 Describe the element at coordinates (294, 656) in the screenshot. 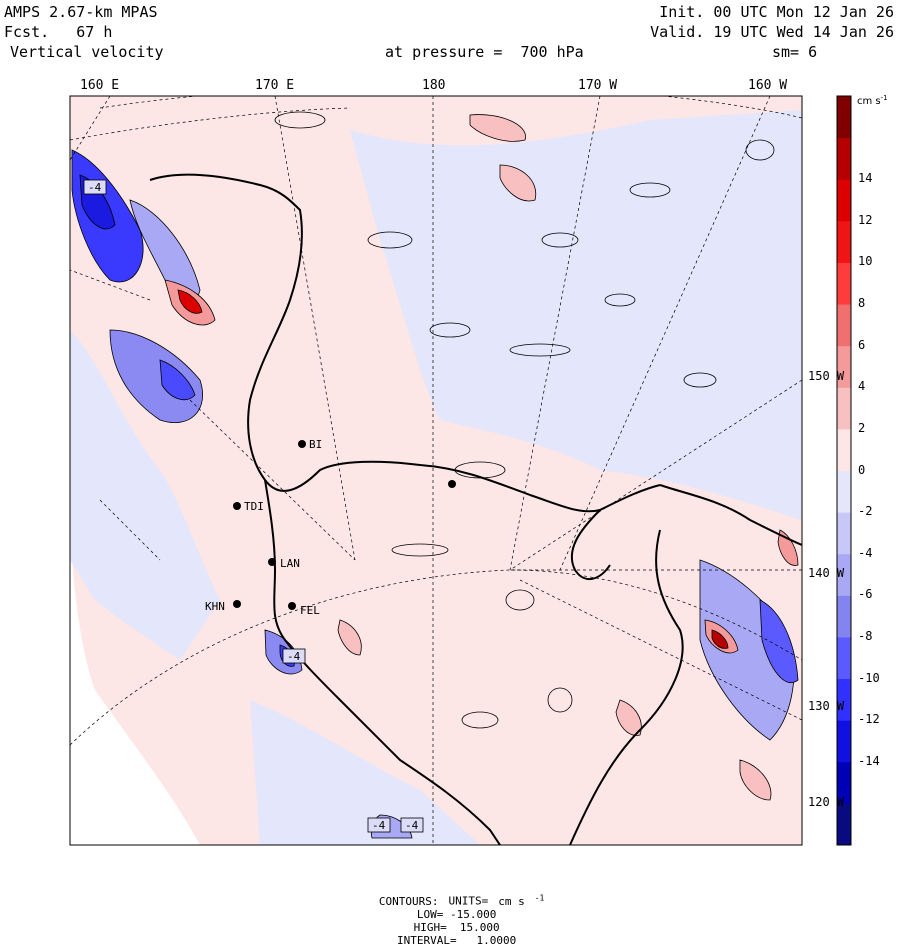

I see `contour-label-2: -4` at that location.